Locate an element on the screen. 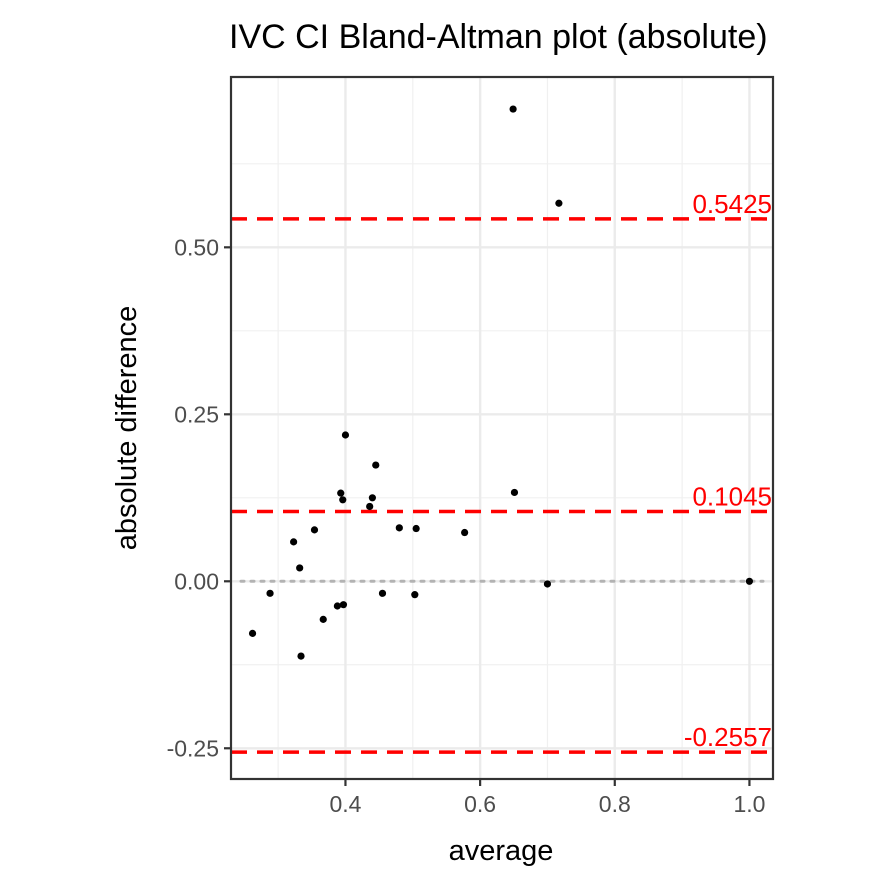 The height and width of the screenshot is (885, 885). x-tick-label: 0.4 is located at coordinates (345, 804).